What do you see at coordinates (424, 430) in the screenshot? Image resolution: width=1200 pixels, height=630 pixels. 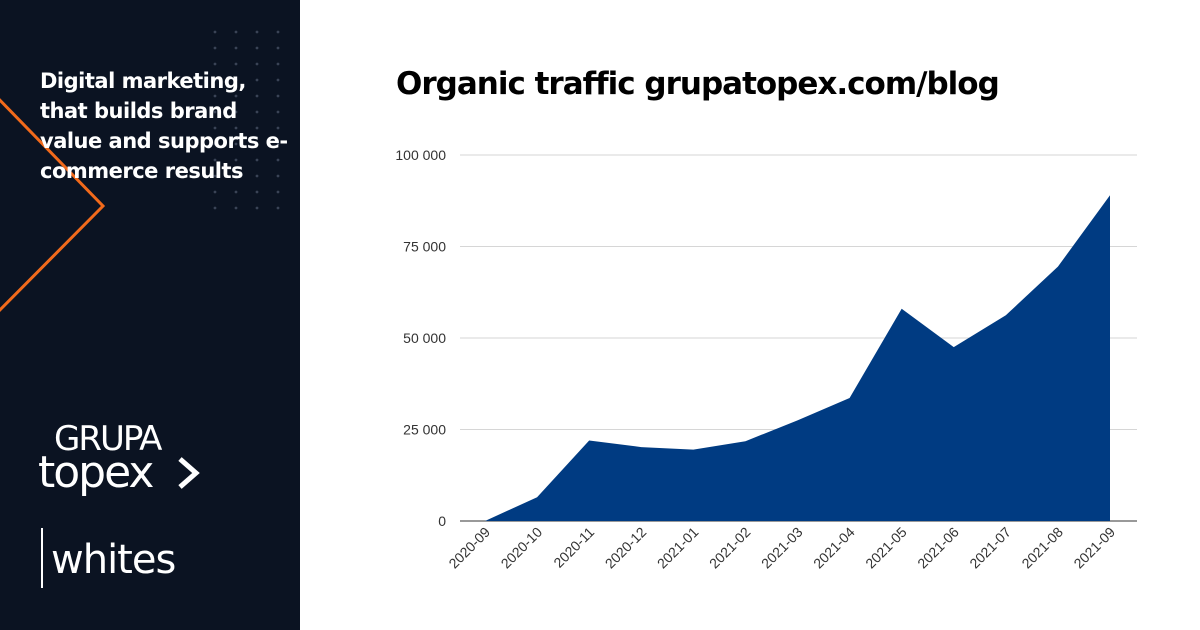 I see `y-tick-label: 25 000` at bounding box center [424, 430].